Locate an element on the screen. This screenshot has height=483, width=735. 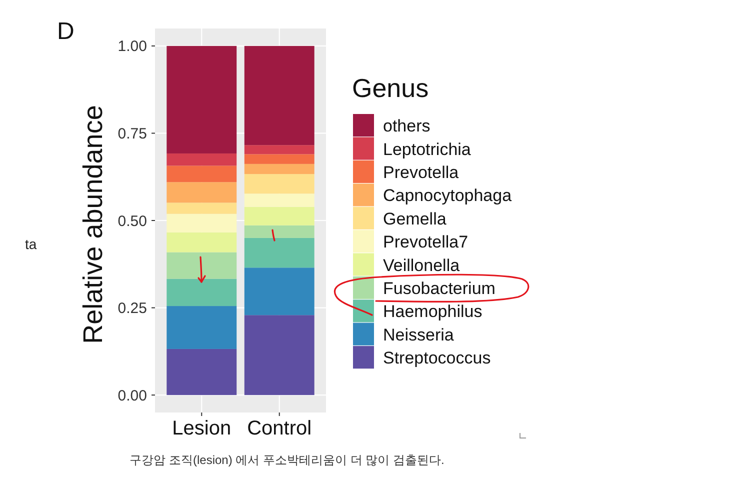
y-tick-label: 1.00 is located at coordinates (132, 47).